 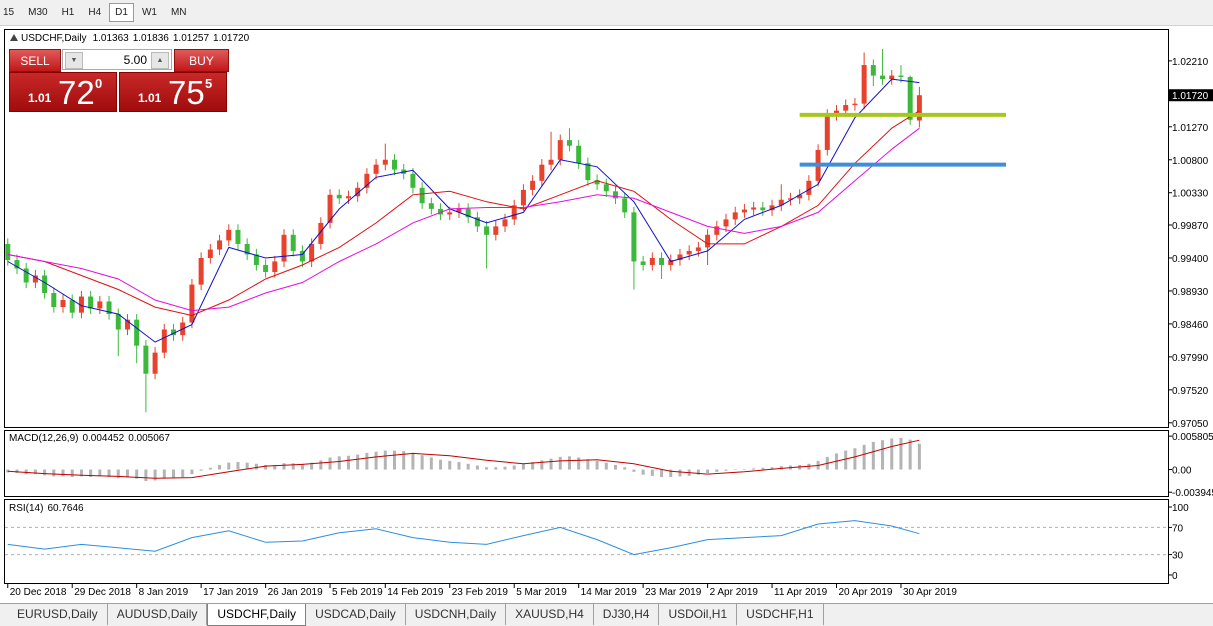 What do you see at coordinates (1192, 437) in the screenshot?
I see `y-tick-label: 0.005805` at bounding box center [1192, 437].